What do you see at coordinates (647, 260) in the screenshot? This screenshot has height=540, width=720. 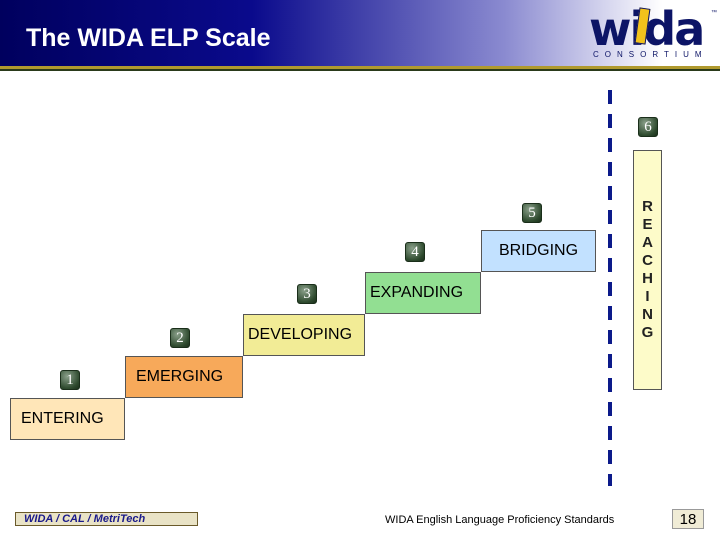 I see `reaching-letter: C` at bounding box center [647, 260].